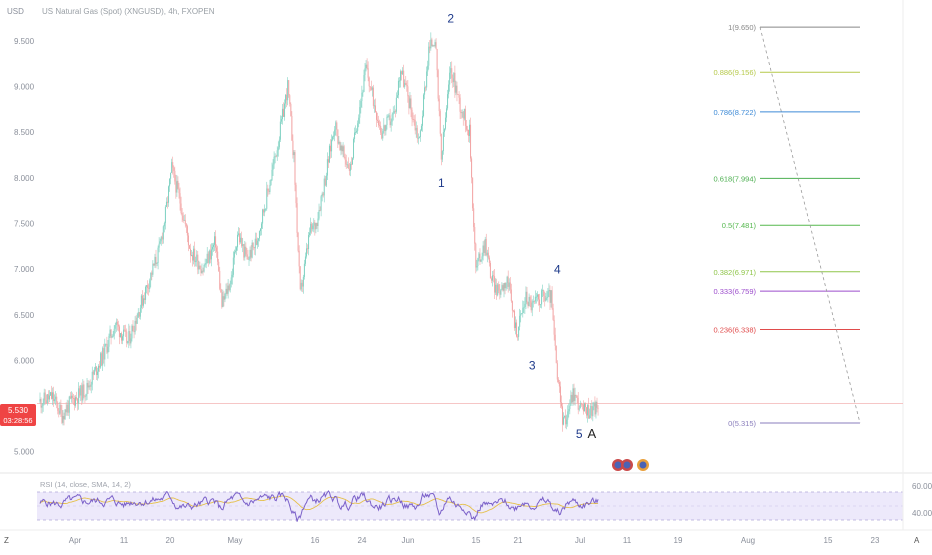  Describe the element at coordinates (18, 415) in the screenshot. I see `price-badge-box` at that location.